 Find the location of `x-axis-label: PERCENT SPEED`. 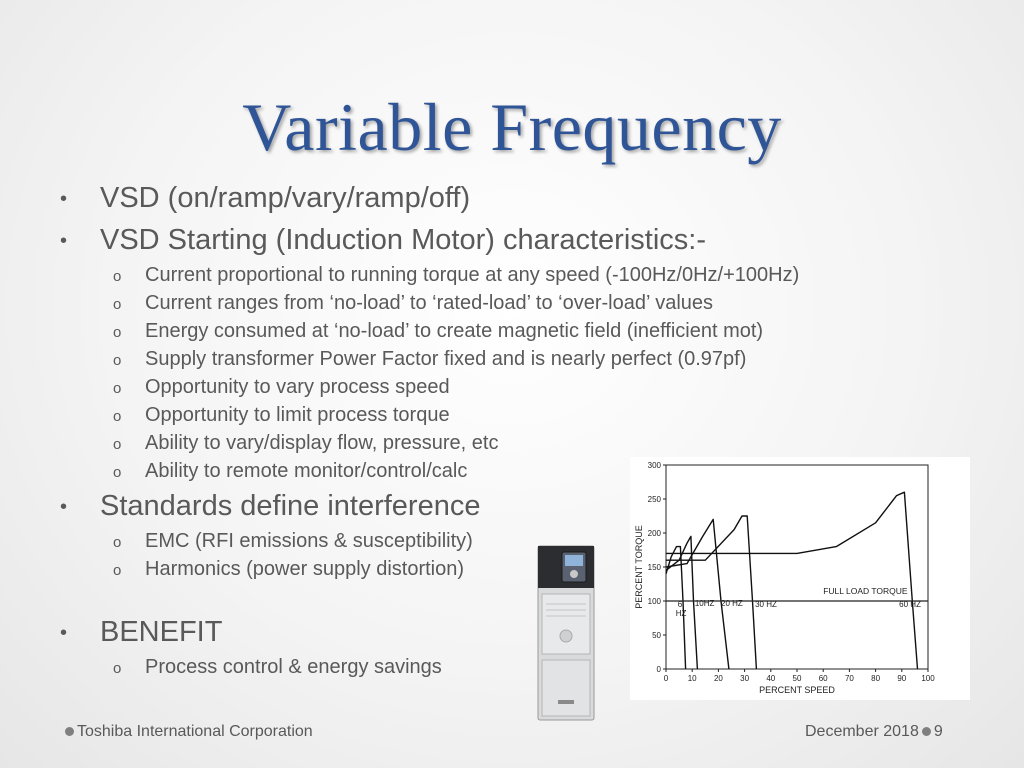

x-axis-label: PERCENT SPEED is located at coordinates (797, 690).